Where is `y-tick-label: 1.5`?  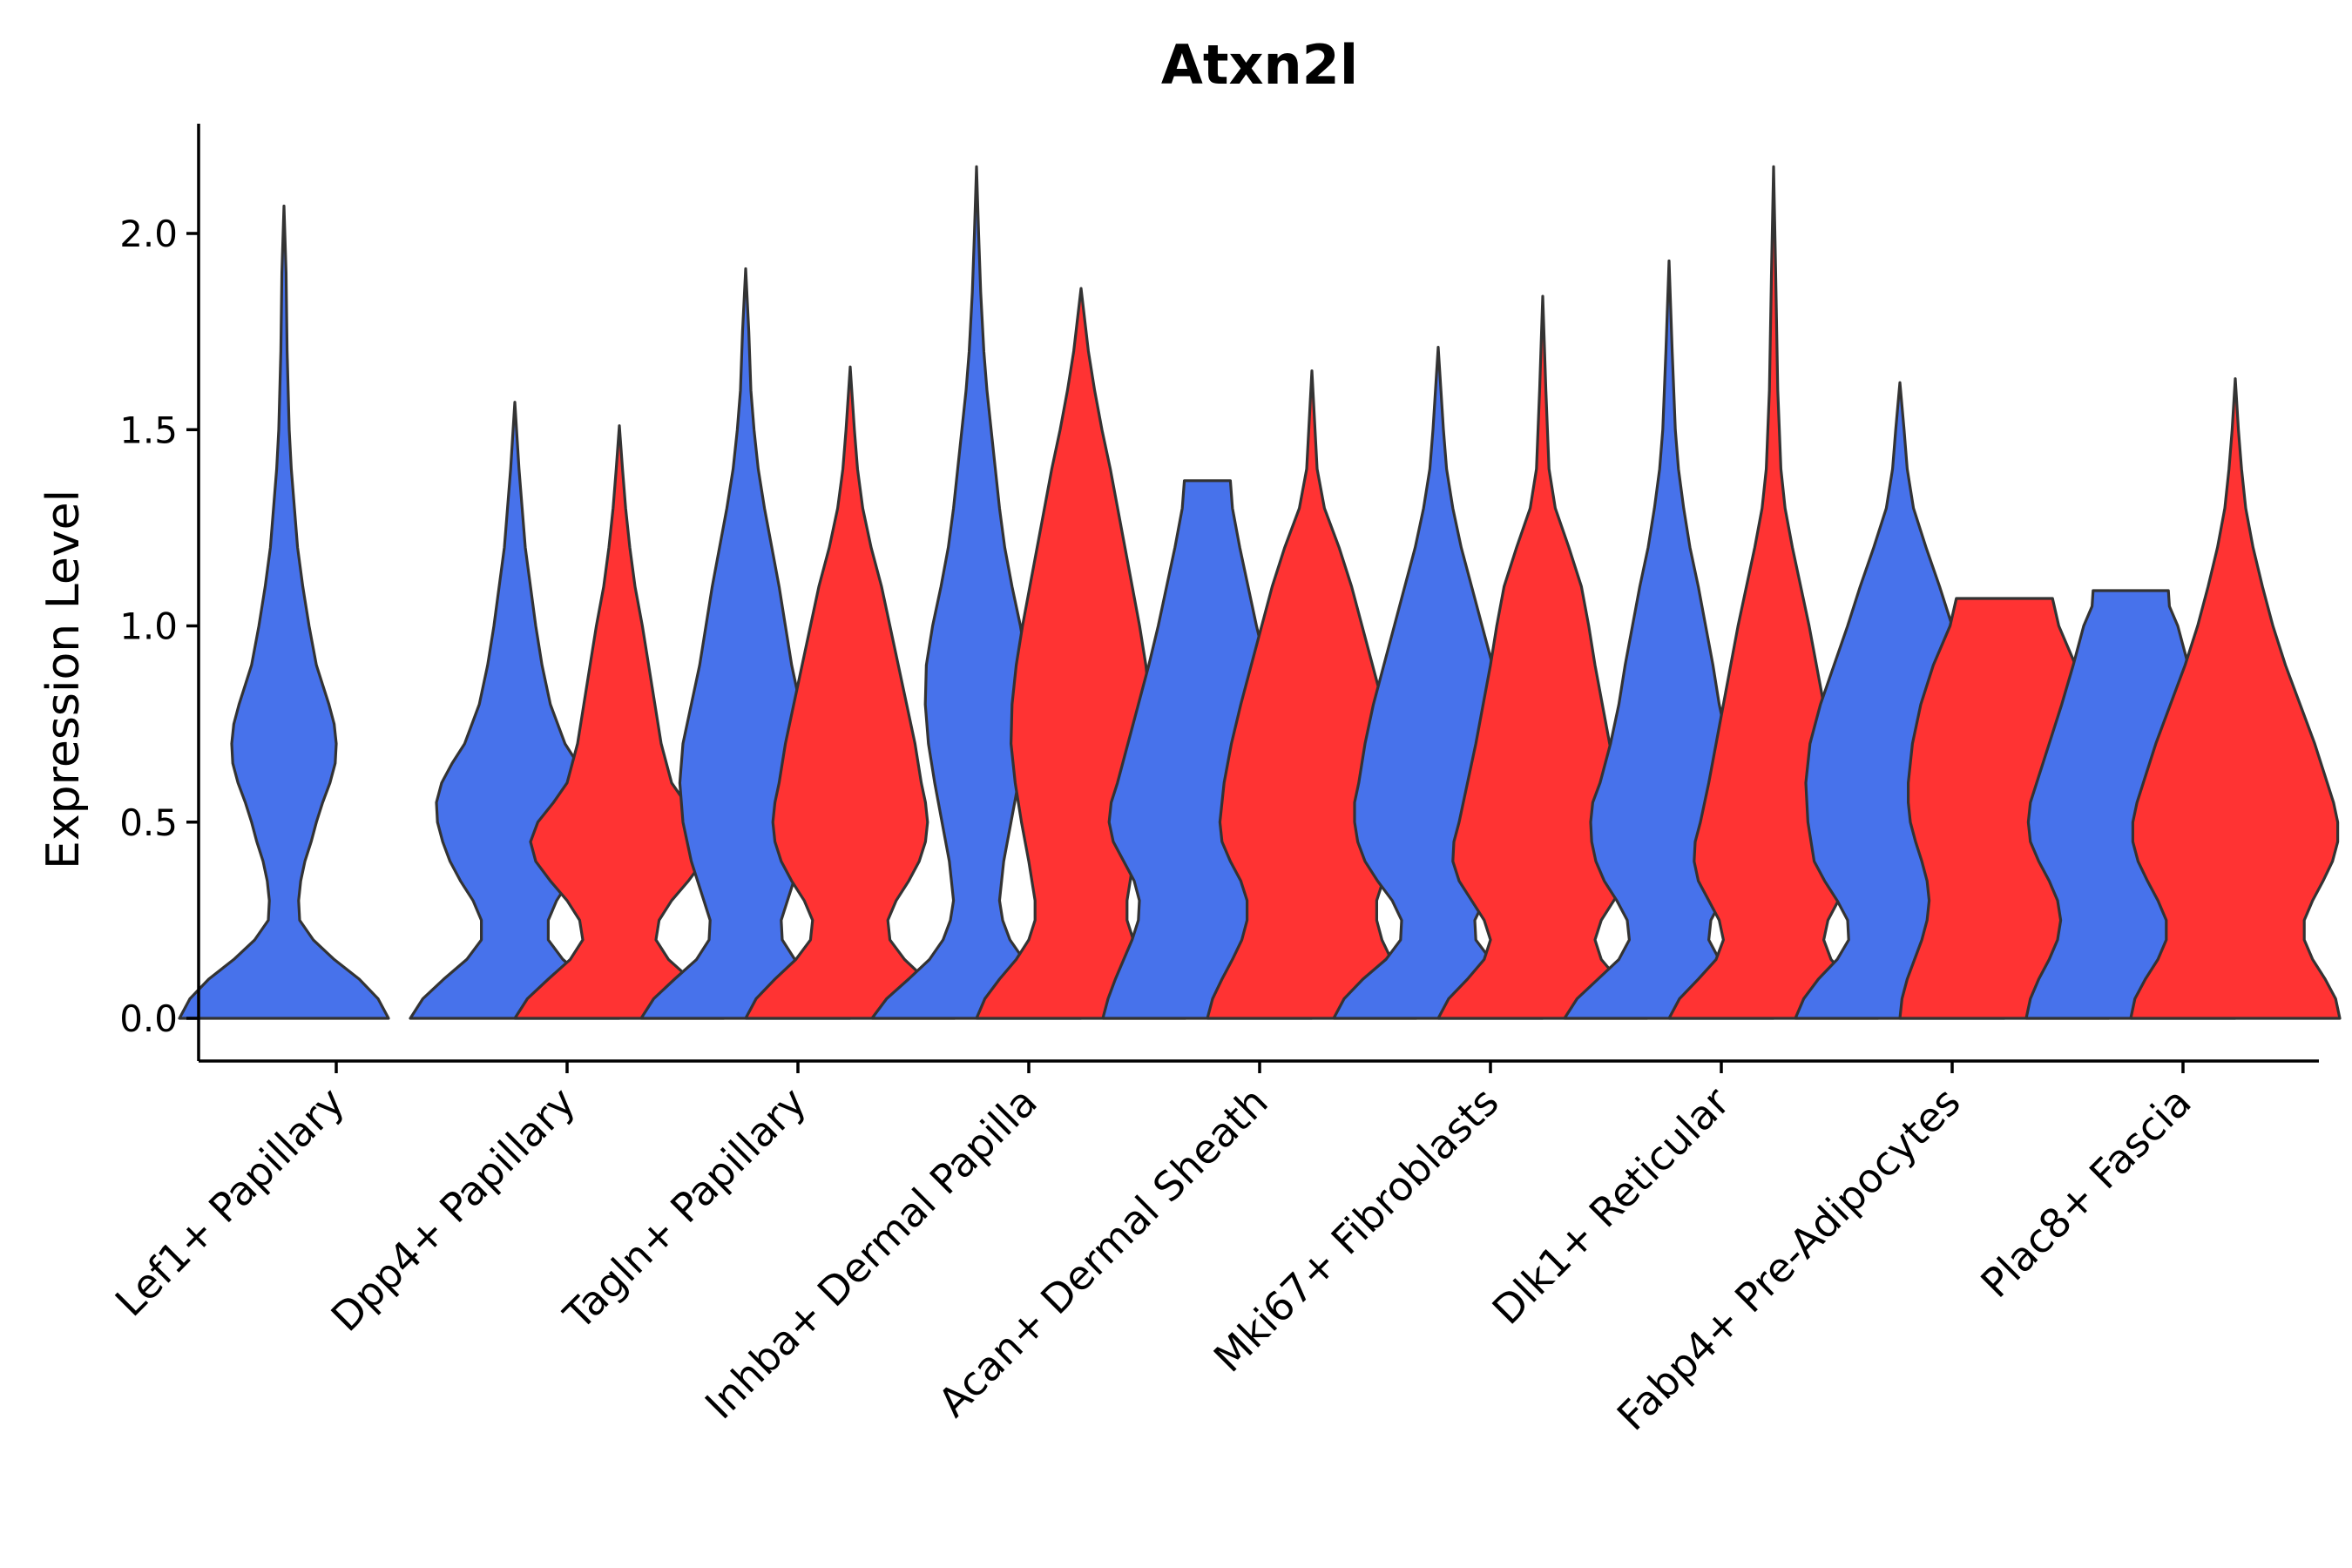
y-tick-label: 1.5 is located at coordinates (148, 430).